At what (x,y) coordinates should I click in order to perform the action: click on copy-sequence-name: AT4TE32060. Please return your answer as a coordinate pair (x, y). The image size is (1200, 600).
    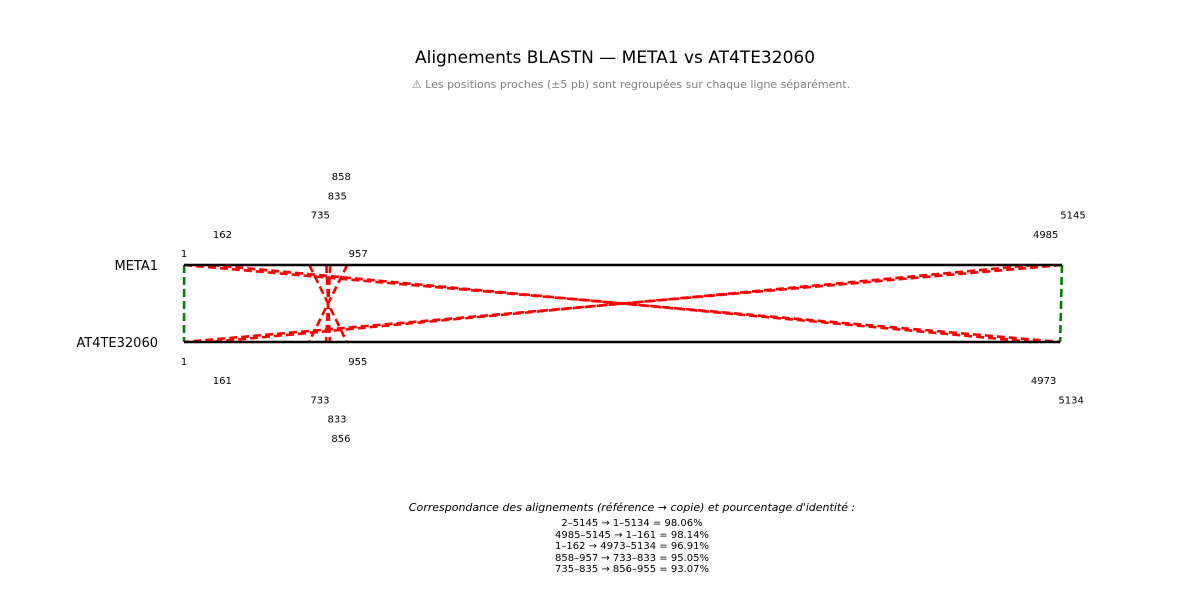
    Looking at the image, I should click on (117, 343).